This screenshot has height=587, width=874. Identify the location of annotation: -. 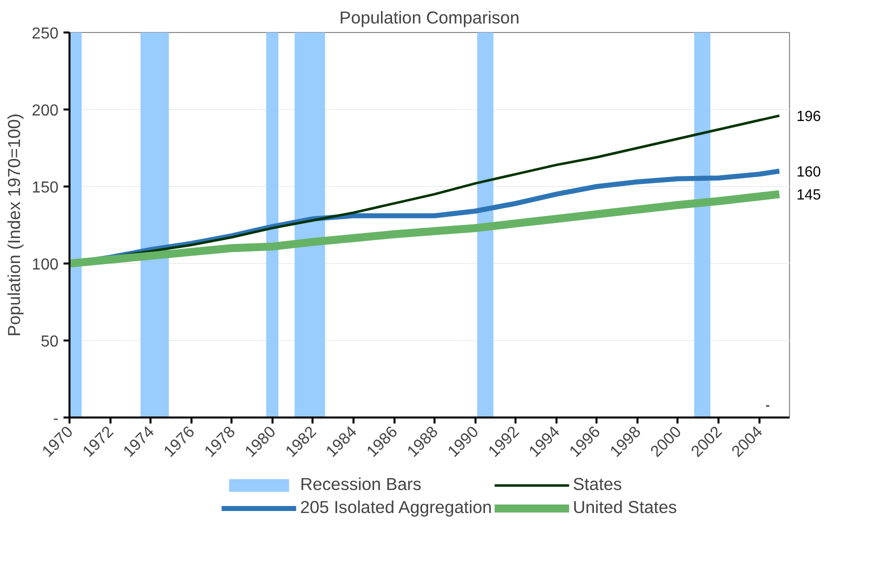
(768, 405).